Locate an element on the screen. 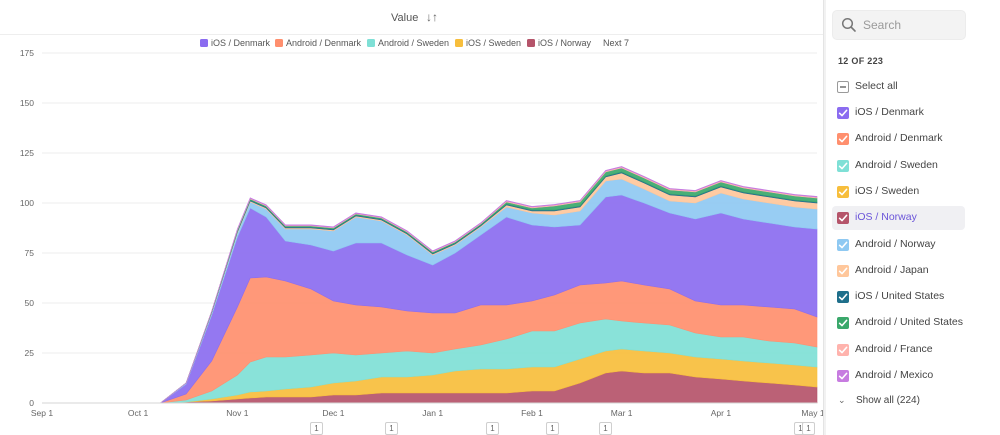  series-item-label: iOS / Norway is located at coordinates (886, 217).